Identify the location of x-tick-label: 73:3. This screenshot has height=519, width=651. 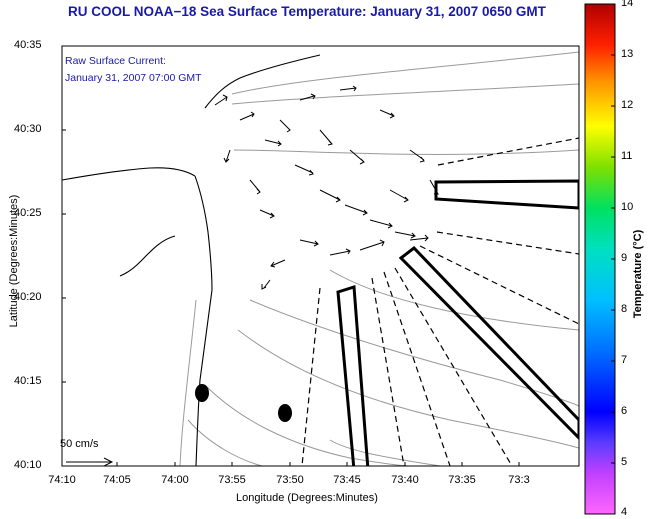
(519, 480).